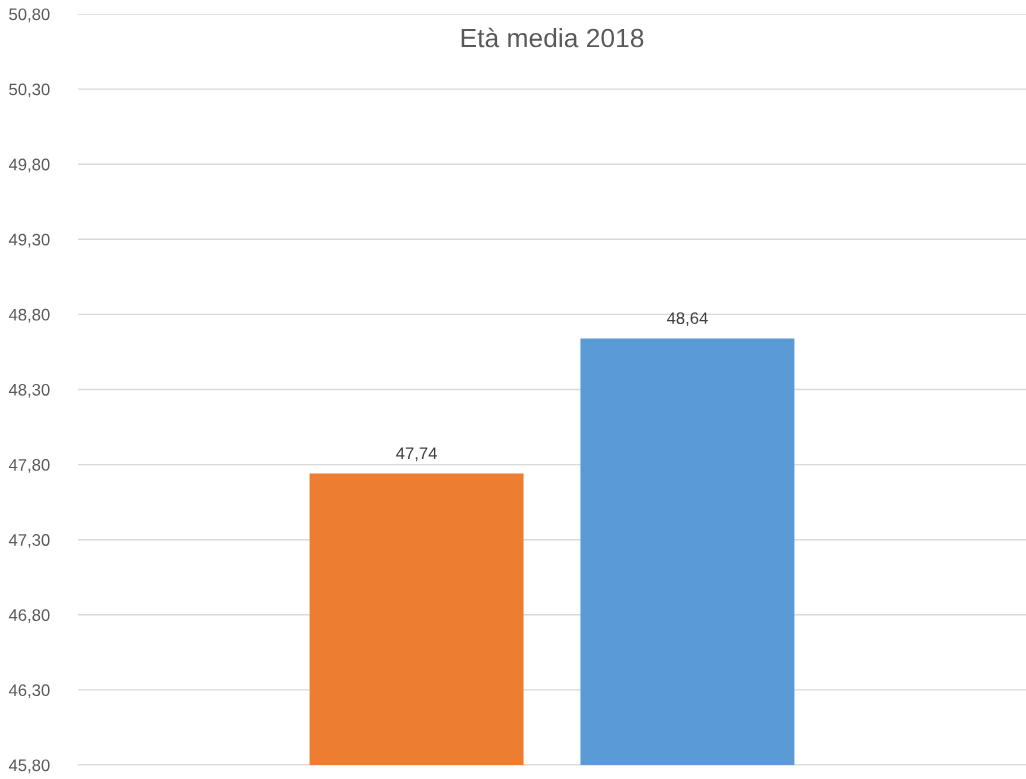 This screenshot has height=779, width=1026. I want to click on data-label: 48,64, so click(687, 319).